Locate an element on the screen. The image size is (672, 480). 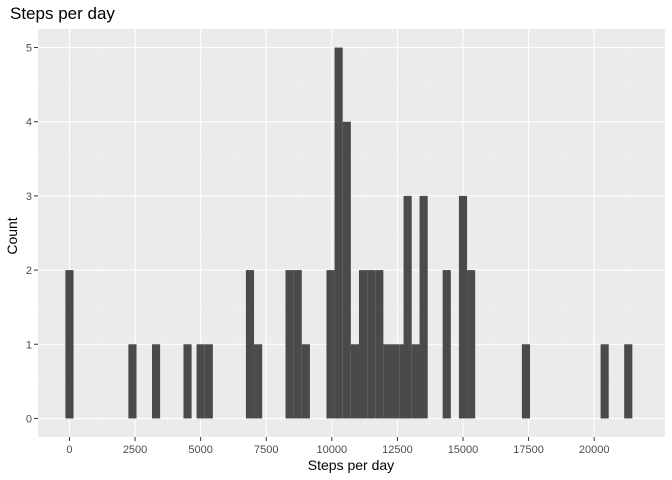
y-tick-label: 2 is located at coordinates (29, 271).